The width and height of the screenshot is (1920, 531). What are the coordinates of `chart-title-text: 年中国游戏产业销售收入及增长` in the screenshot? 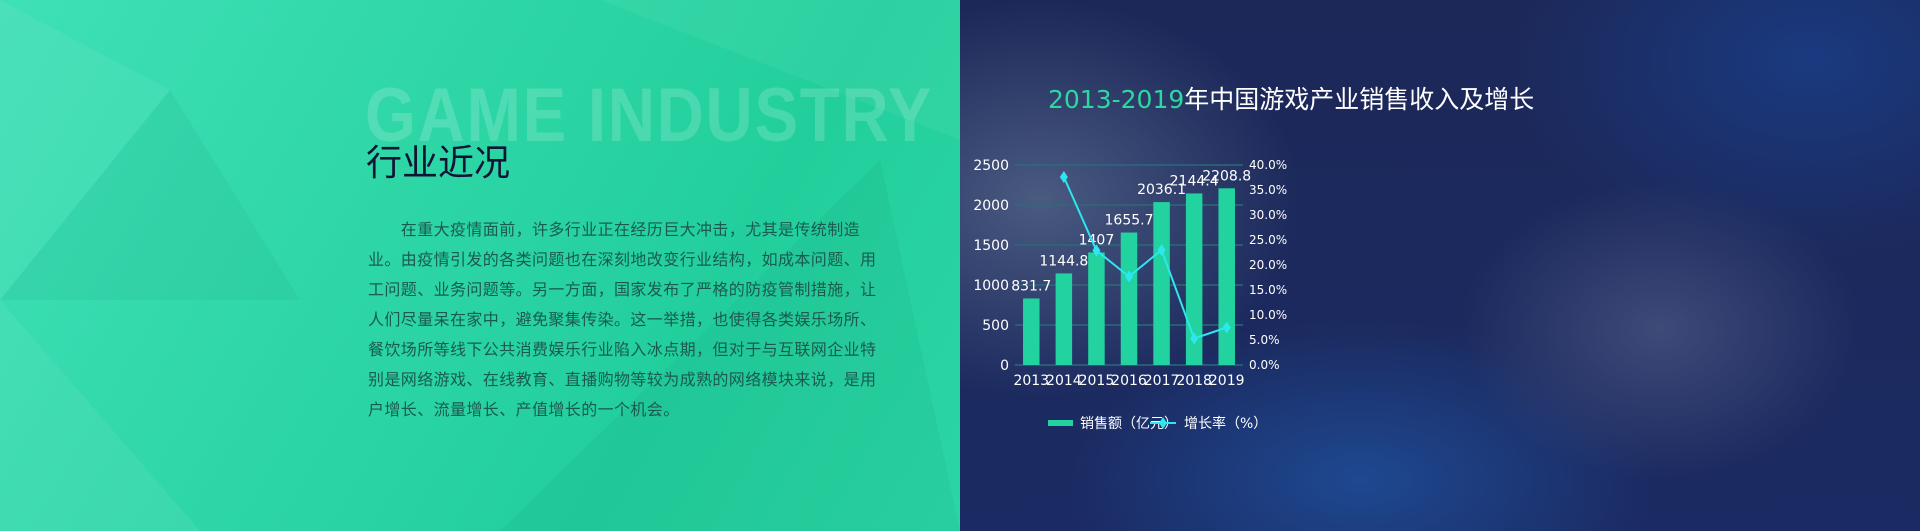 It's located at (1359, 99).